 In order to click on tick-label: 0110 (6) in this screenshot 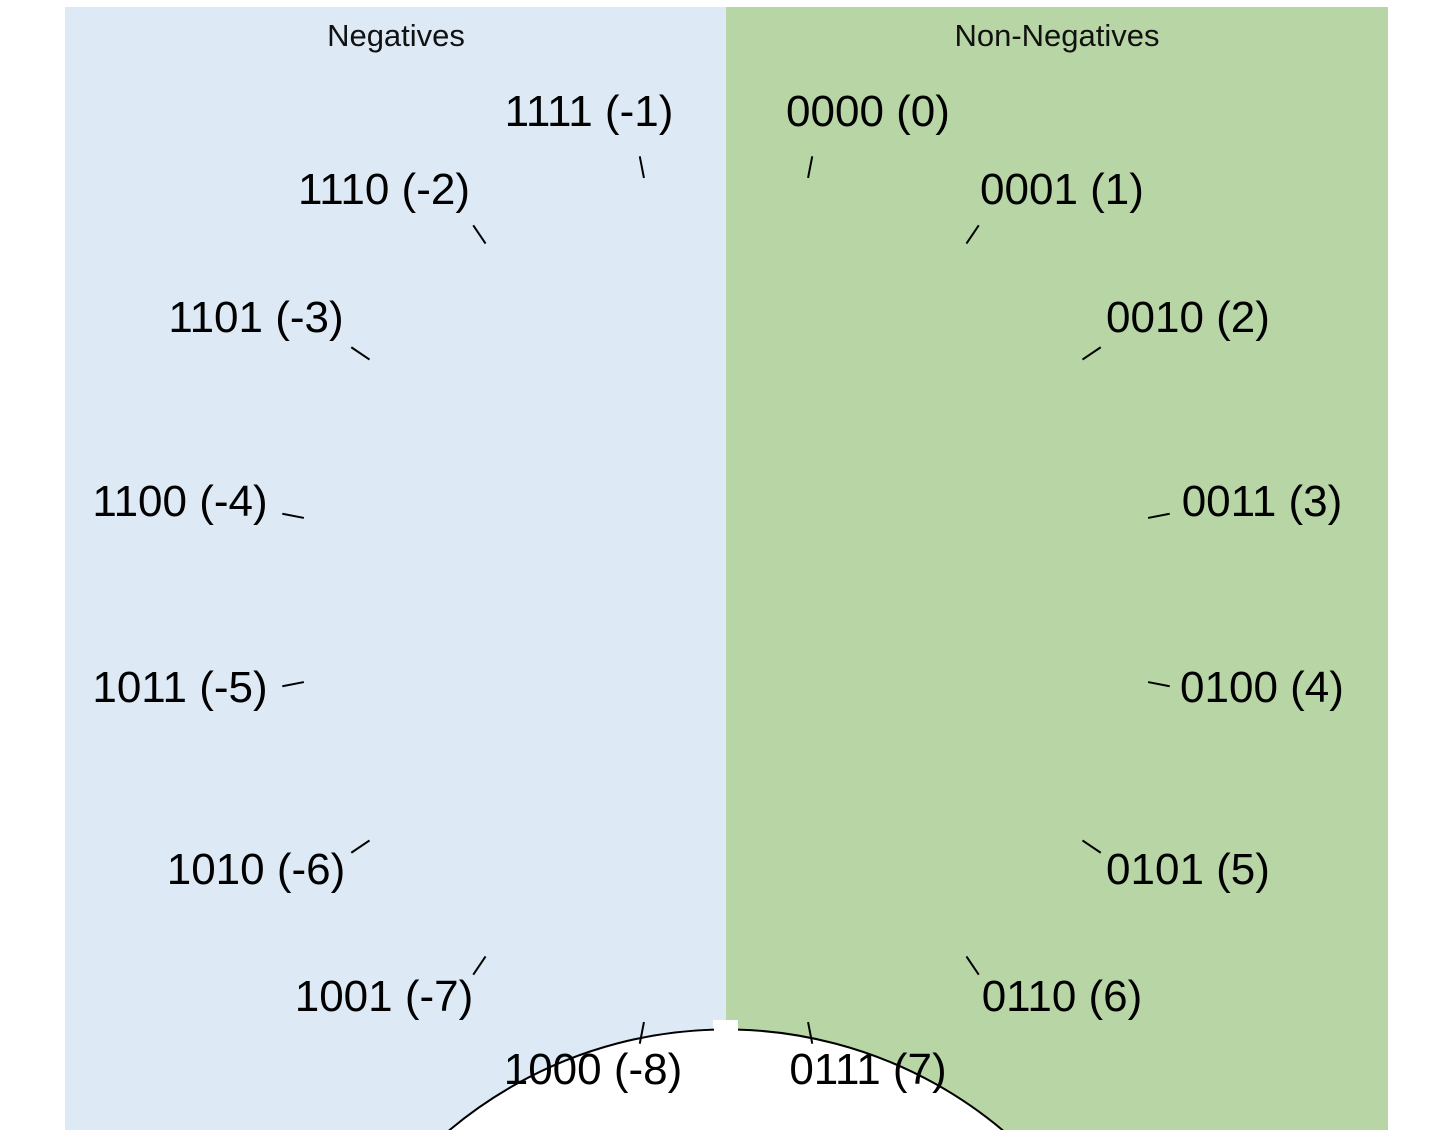, I will do `click(1062, 996)`.